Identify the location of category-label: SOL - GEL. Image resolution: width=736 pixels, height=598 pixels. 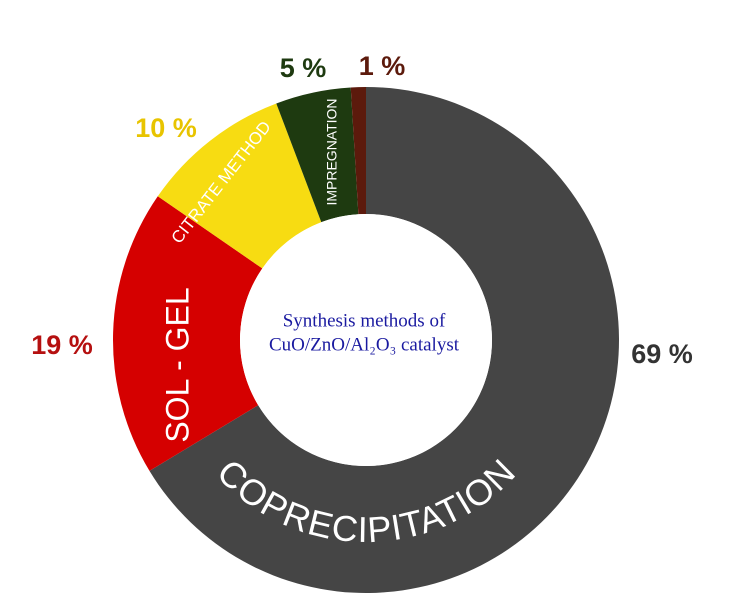
(177, 364).